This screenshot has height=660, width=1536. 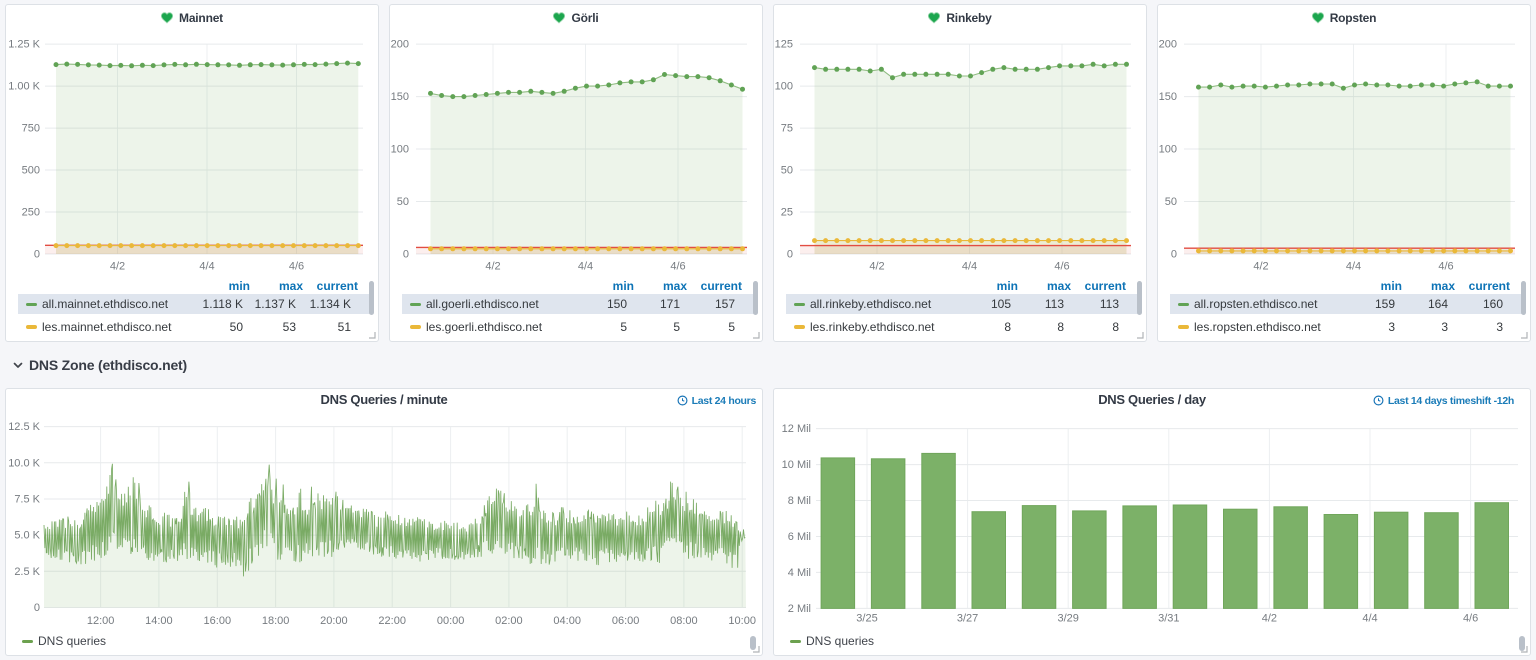 I want to click on svg-text: 500, so click(x=31, y=171).